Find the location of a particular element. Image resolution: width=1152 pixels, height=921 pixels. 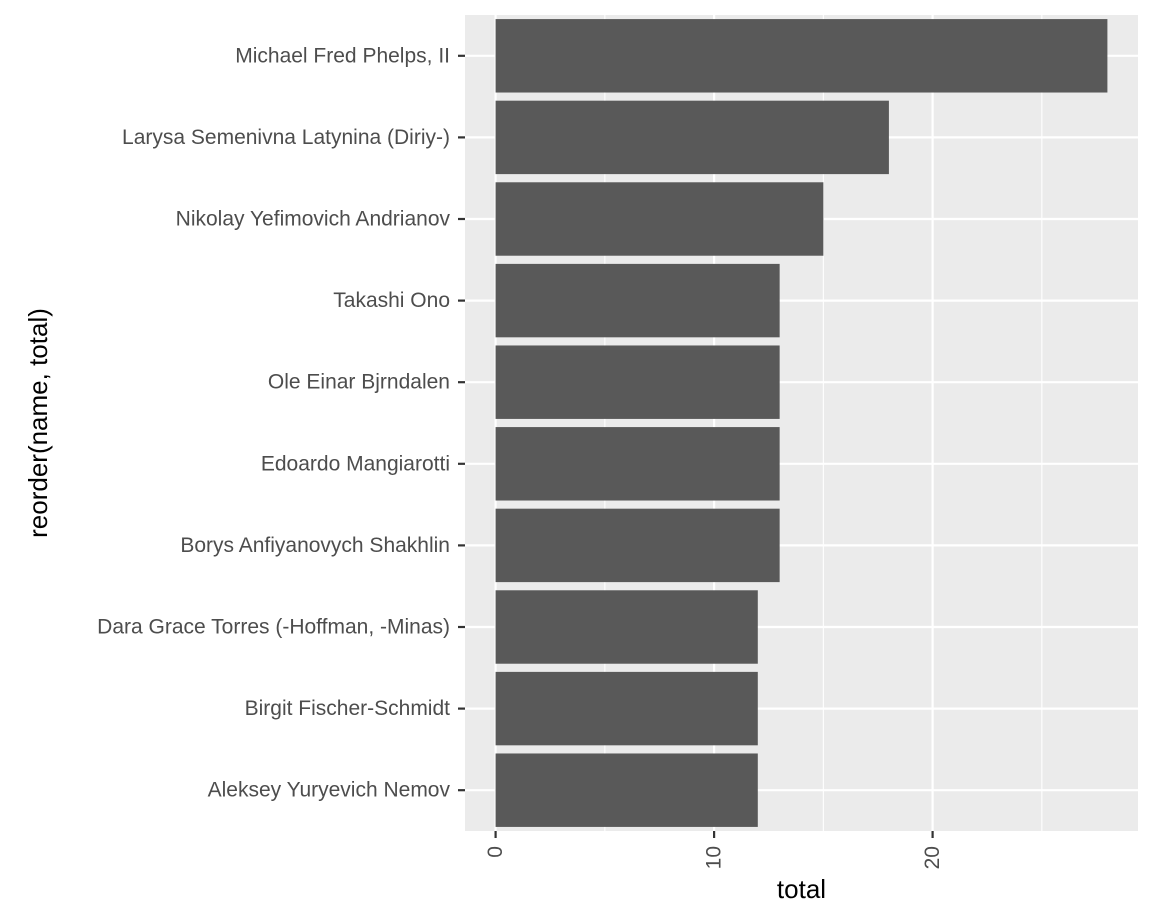

y-axis-title: reorder(name, total) is located at coordinates (38, 423).